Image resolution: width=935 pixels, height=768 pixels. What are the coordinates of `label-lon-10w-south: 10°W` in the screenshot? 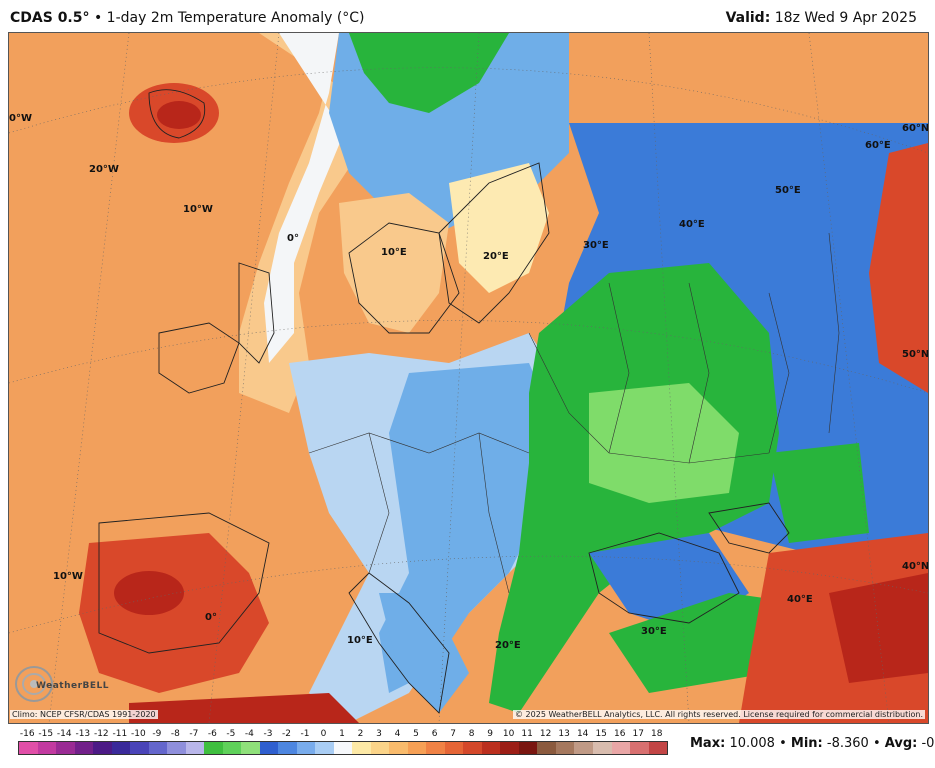 It's located at (68, 576).